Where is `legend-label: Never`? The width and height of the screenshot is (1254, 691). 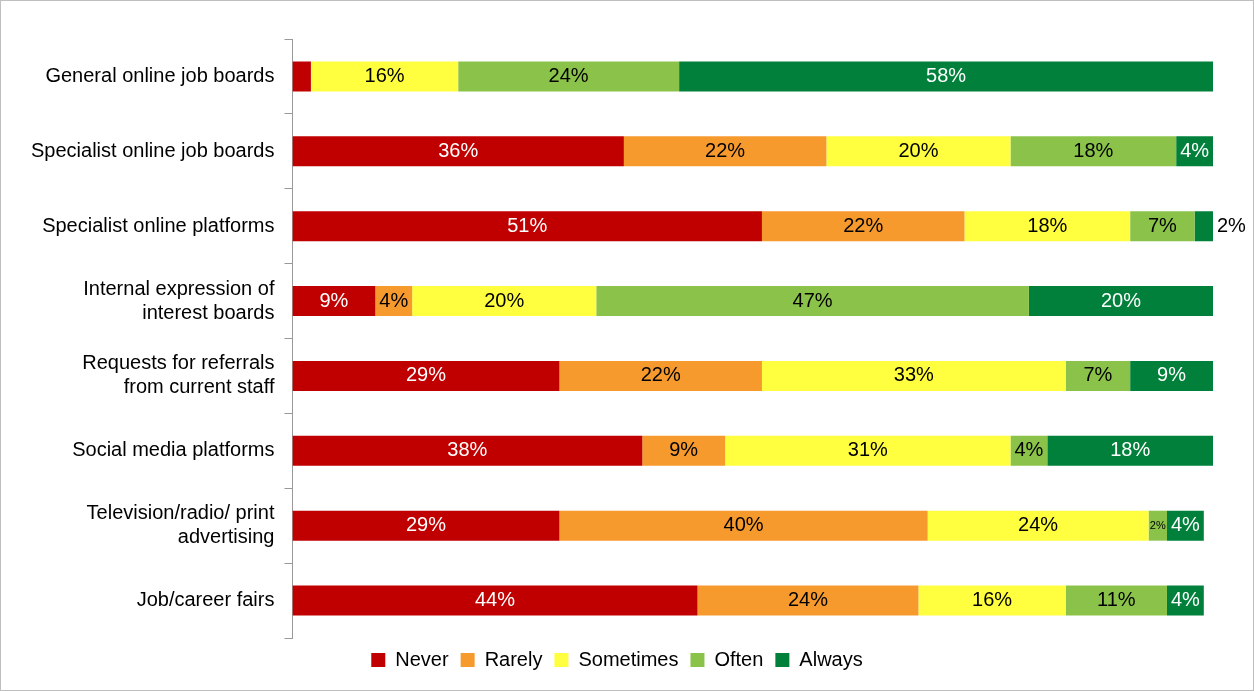
legend-label: Never is located at coordinates (422, 658).